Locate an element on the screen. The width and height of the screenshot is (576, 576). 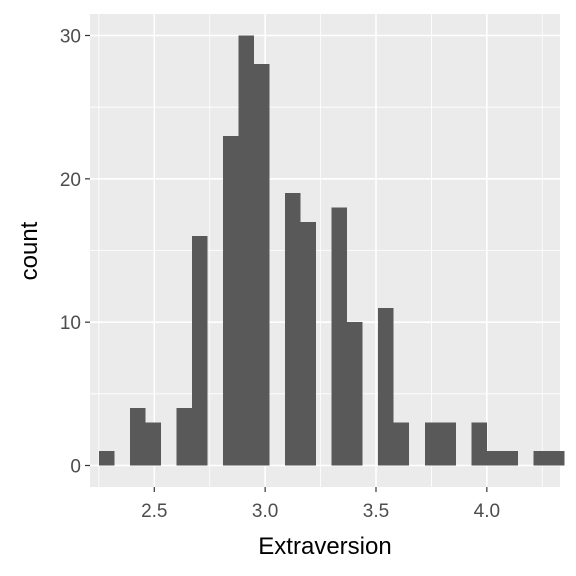
x-tick-label: 2.5 is located at coordinates (154, 511).